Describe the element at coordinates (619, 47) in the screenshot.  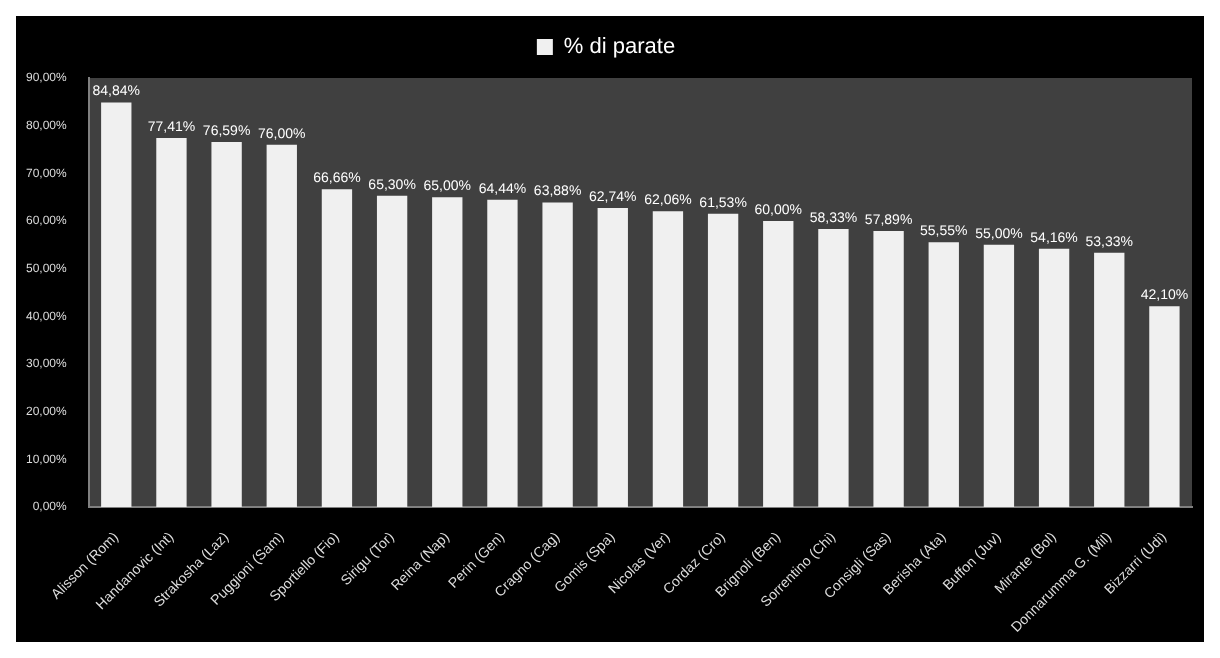
I see `legend-label: % di parate` at that location.